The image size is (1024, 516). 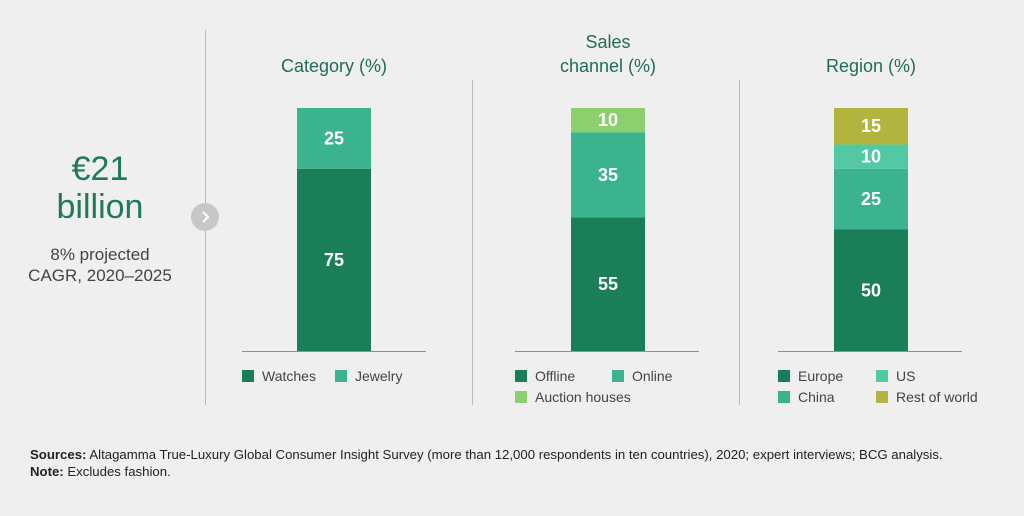 What do you see at coordinates (289, 376) in the screenshot?
I see `chart-1-legend-label-watches: Watches` at bounding box center [289, 376].